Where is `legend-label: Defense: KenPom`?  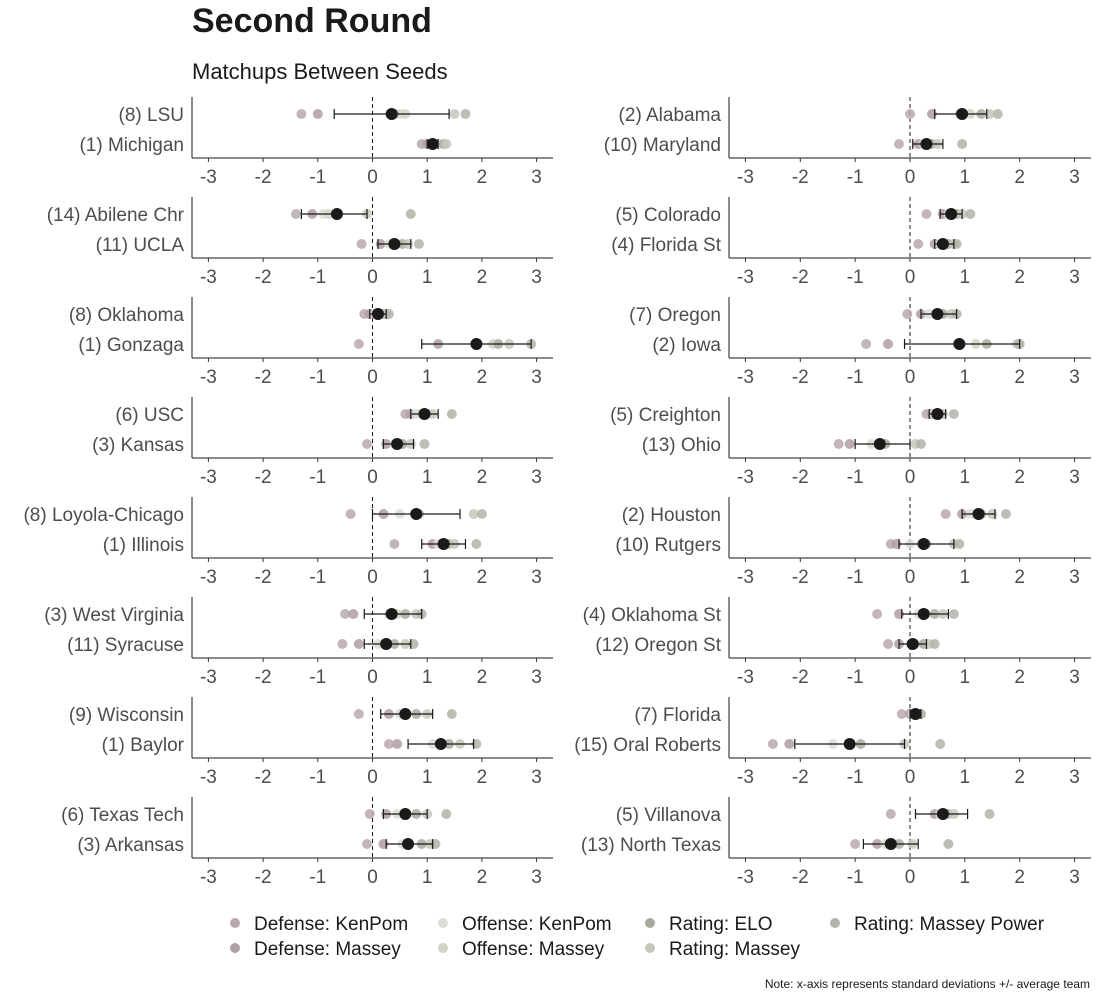
legend-label: Defense: KenPom is located at coordinates (331, 924).